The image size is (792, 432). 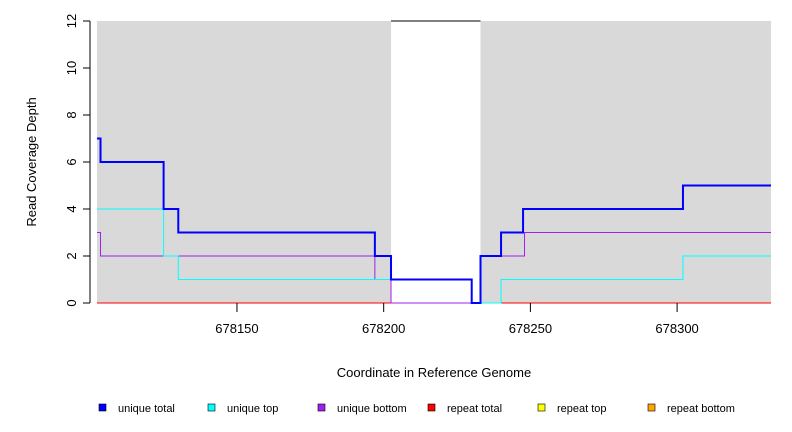 I want to click on y-tick-label: 6, so click(x=71, y=161).